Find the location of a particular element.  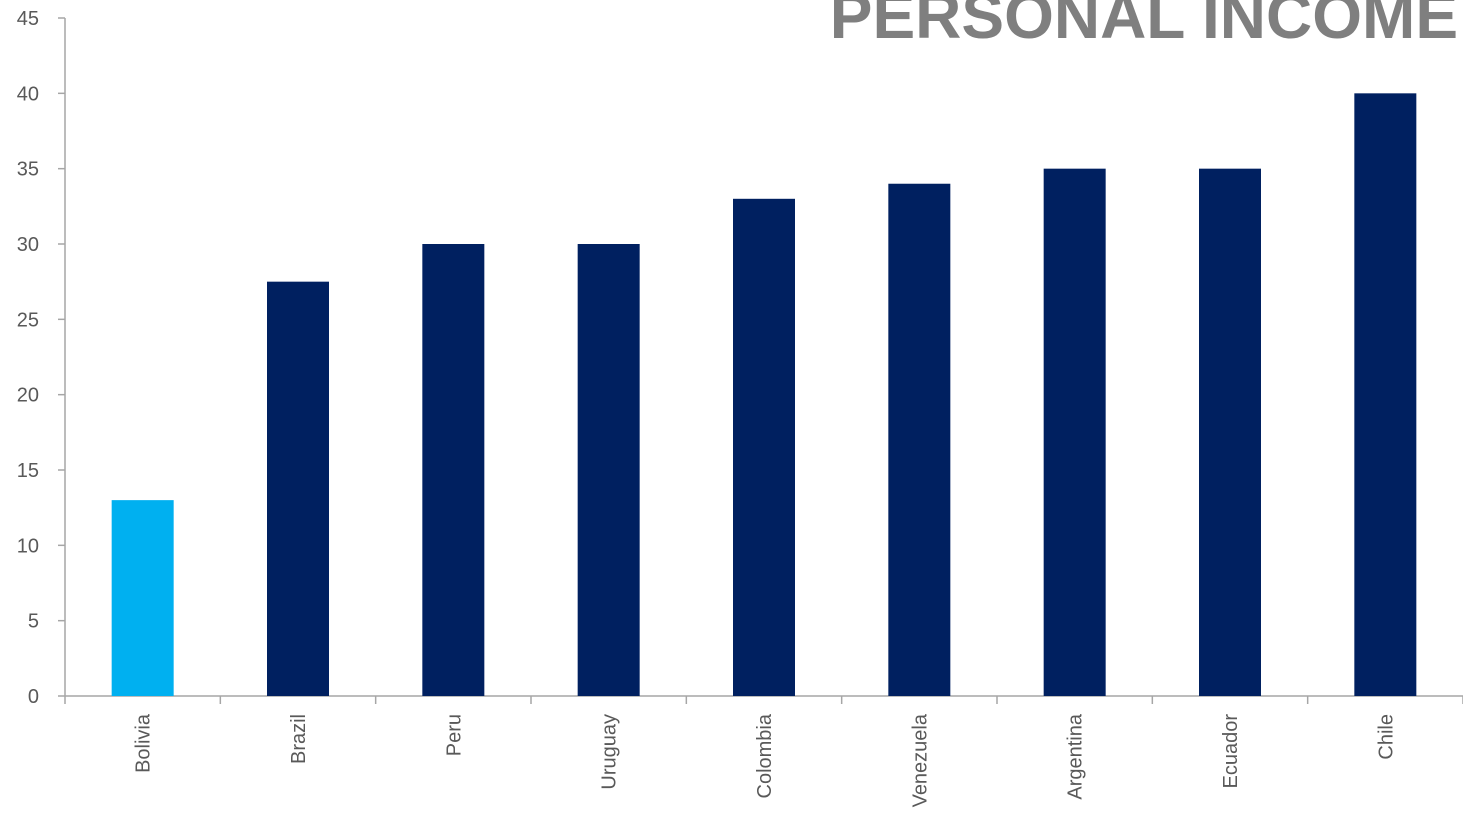

y-tick-label: 45 is located at coordinates (28, 19).